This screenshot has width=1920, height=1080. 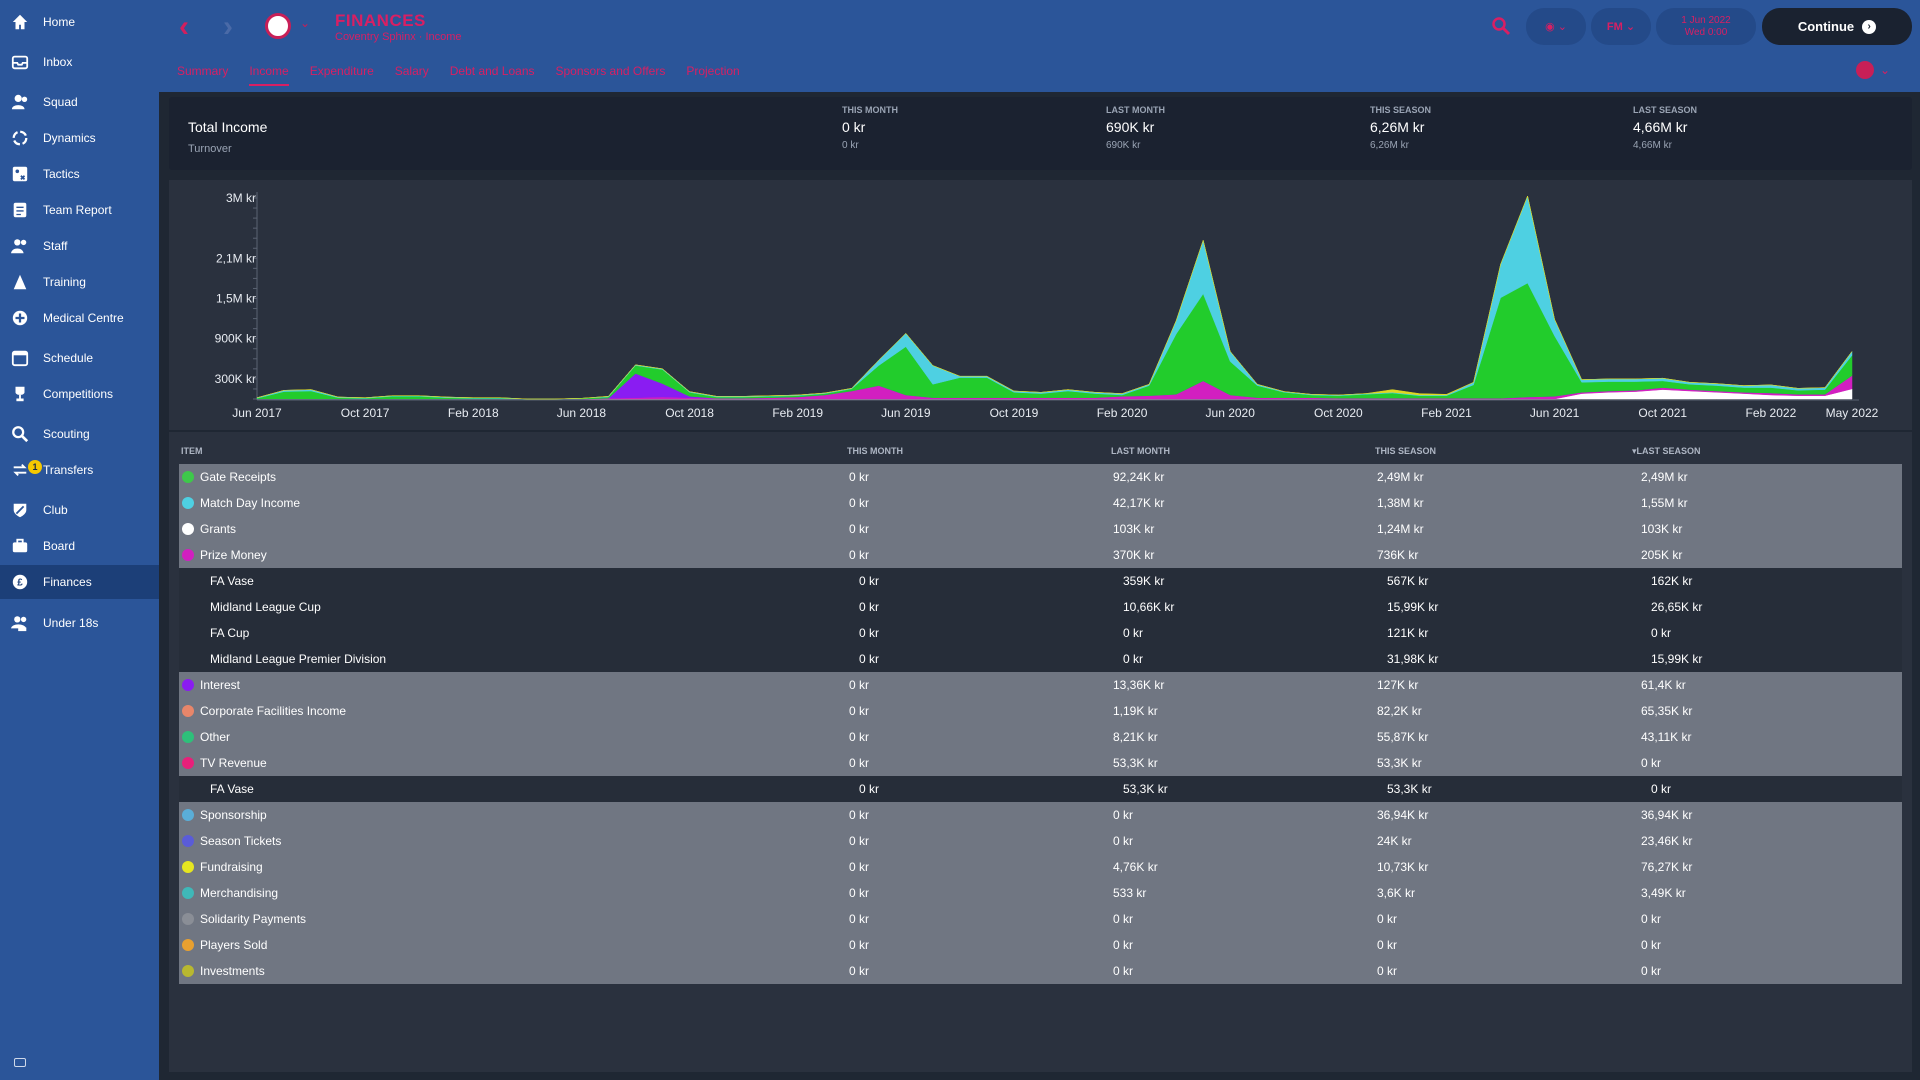 I want to click on cell-last-month: 8,21K kr, so click(x=1135, y=737).